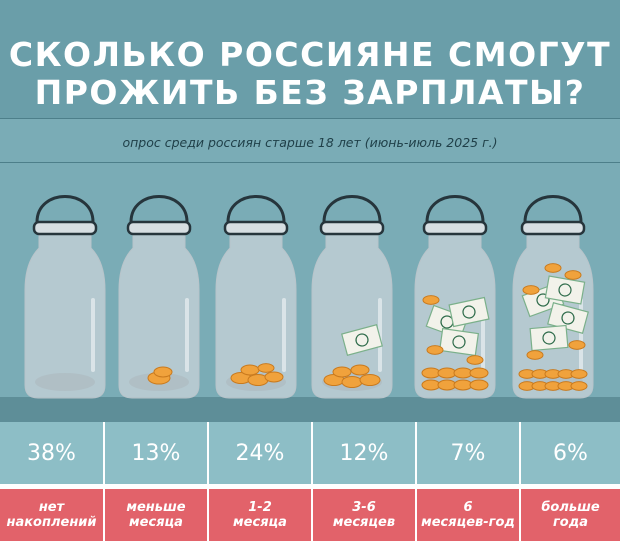  What do you see at coordinates (156, 453) in the screenshot?
I see `value-label-less-month: 13%` at bounding box center [156, 453].